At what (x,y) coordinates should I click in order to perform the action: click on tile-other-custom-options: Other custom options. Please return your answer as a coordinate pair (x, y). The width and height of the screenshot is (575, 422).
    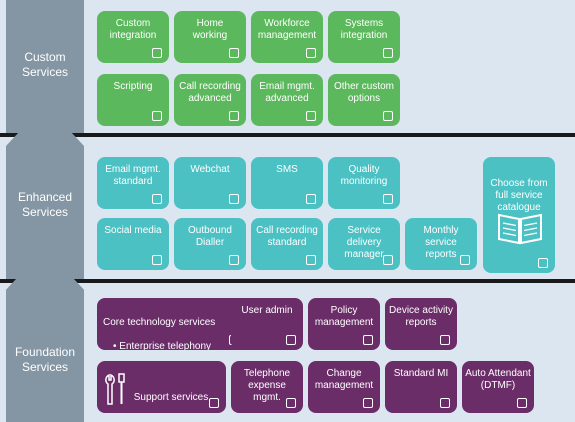
    Looking at the image, I should click on (364, 100).